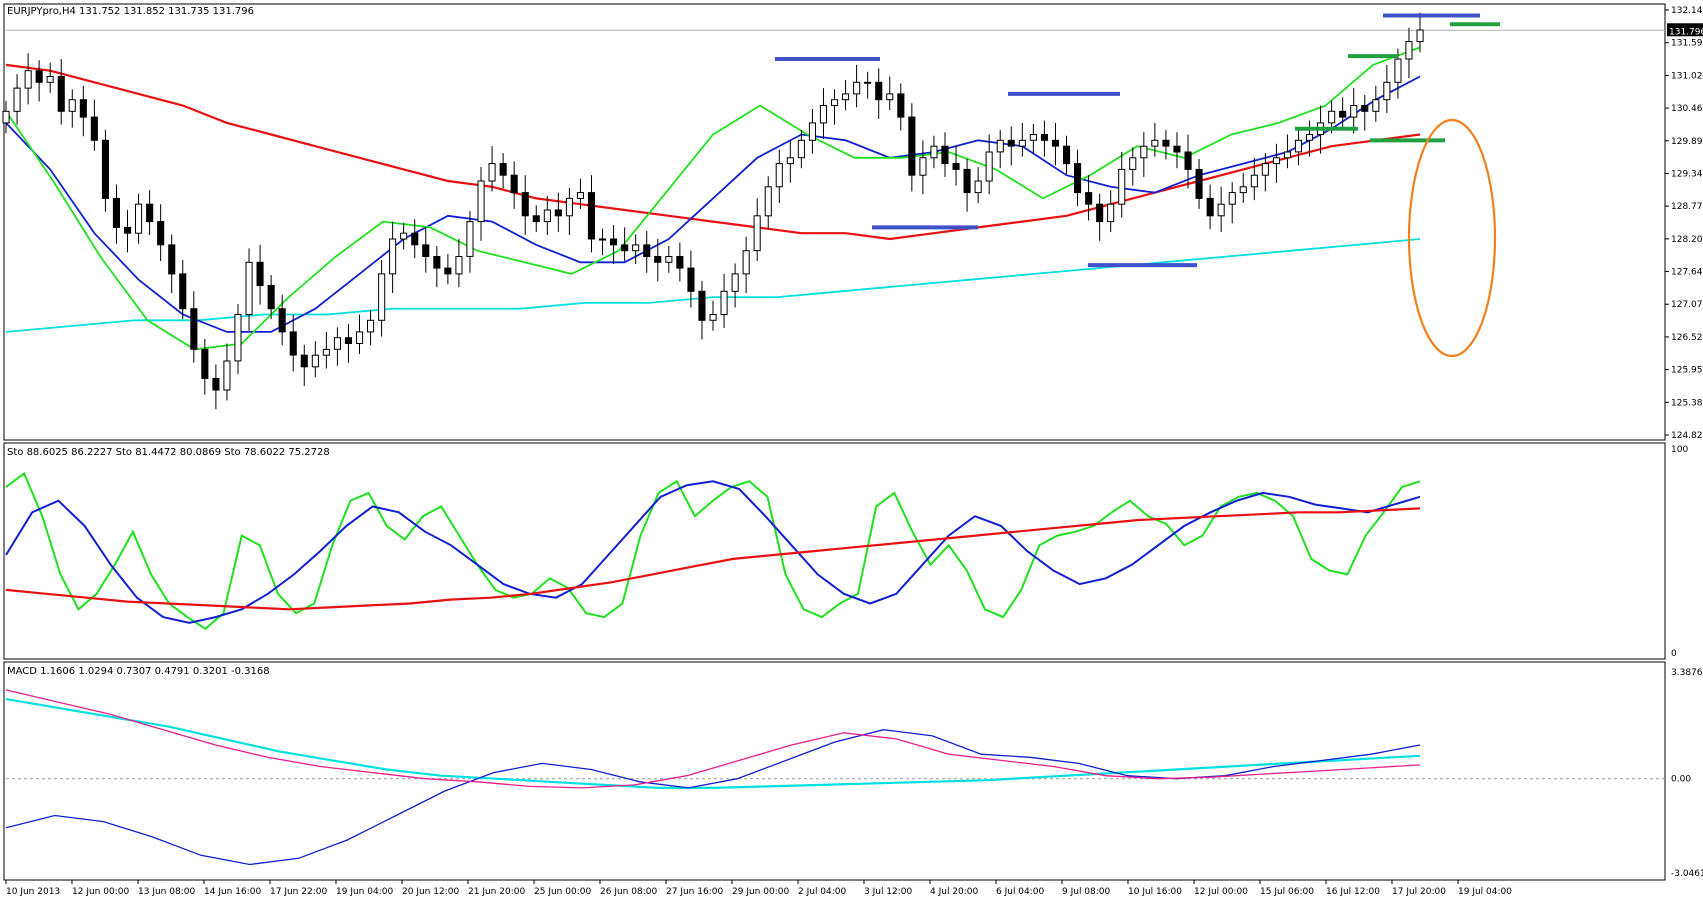 Image resolution: width=1703 pixels, height=898 pixels. I want to click on time-tick-label: 2 Jul 04:00, so click(822, 892).